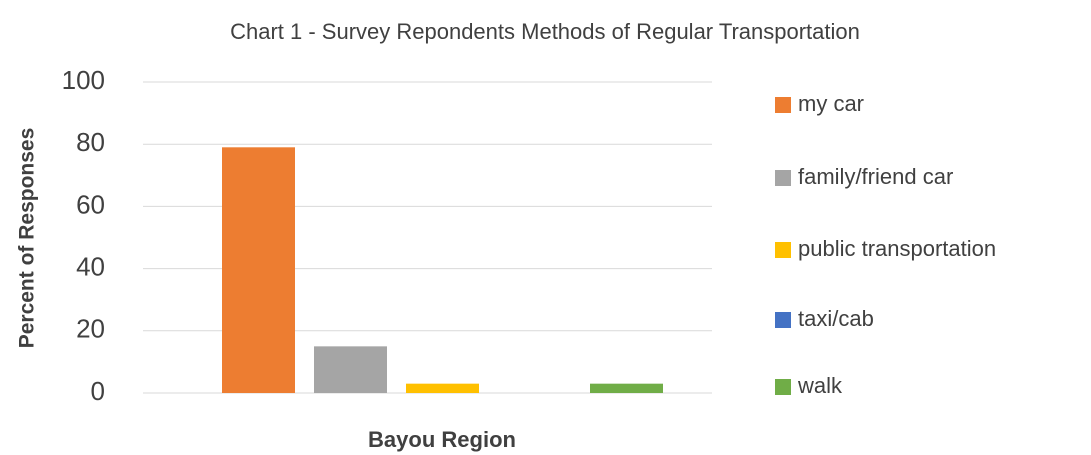  I want to click on legend-label: my car, so click(831, 103).